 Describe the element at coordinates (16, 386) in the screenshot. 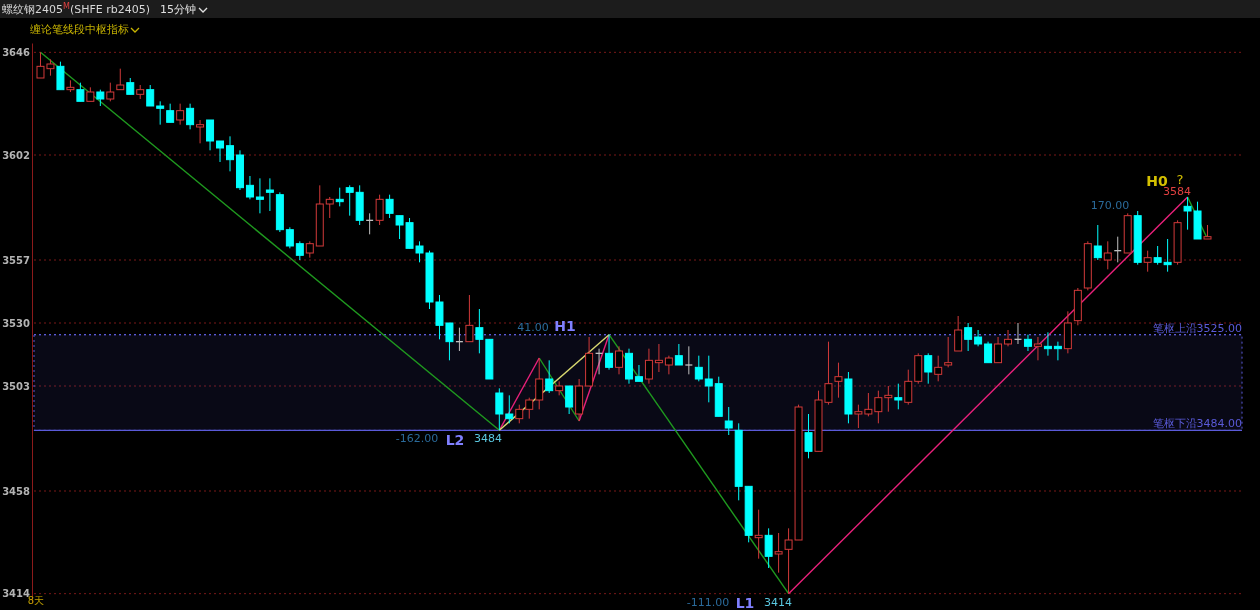

I see `y-tick-label: 3503` at that location.